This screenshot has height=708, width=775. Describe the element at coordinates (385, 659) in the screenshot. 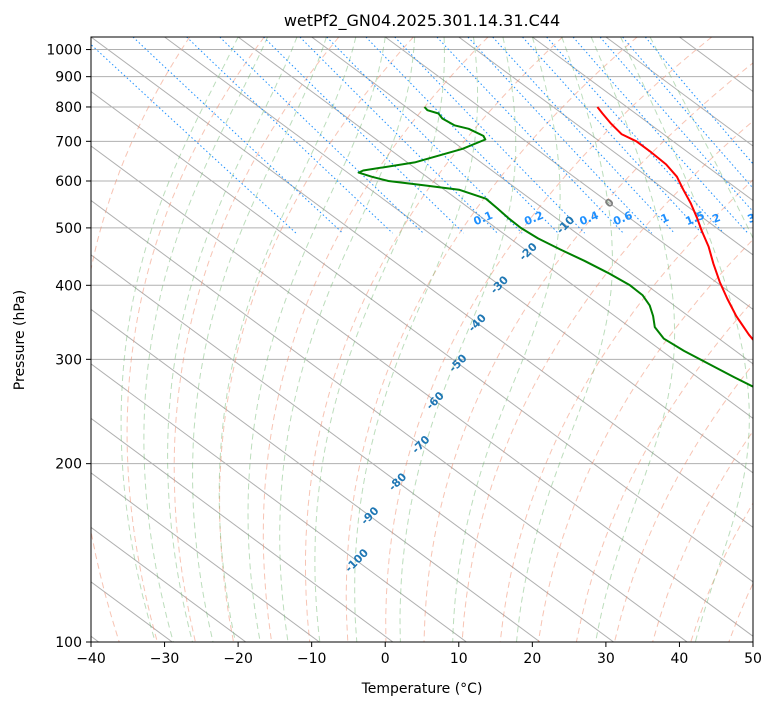

I see `x-tick-label: 0` at that location.